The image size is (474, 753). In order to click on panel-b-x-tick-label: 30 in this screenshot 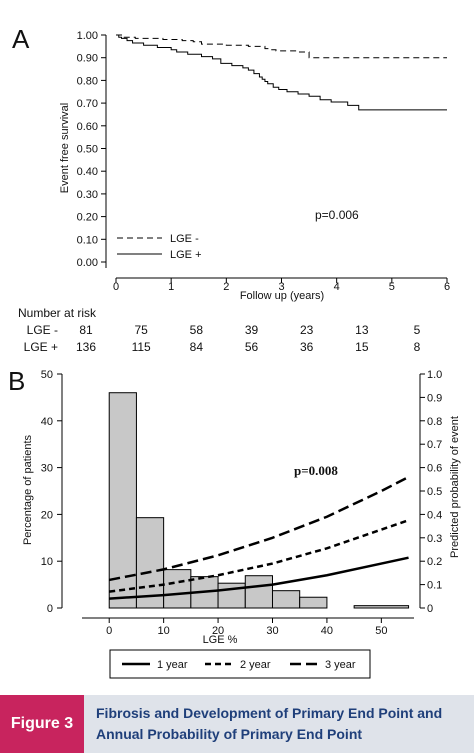, I will do `click(272, 631)`.